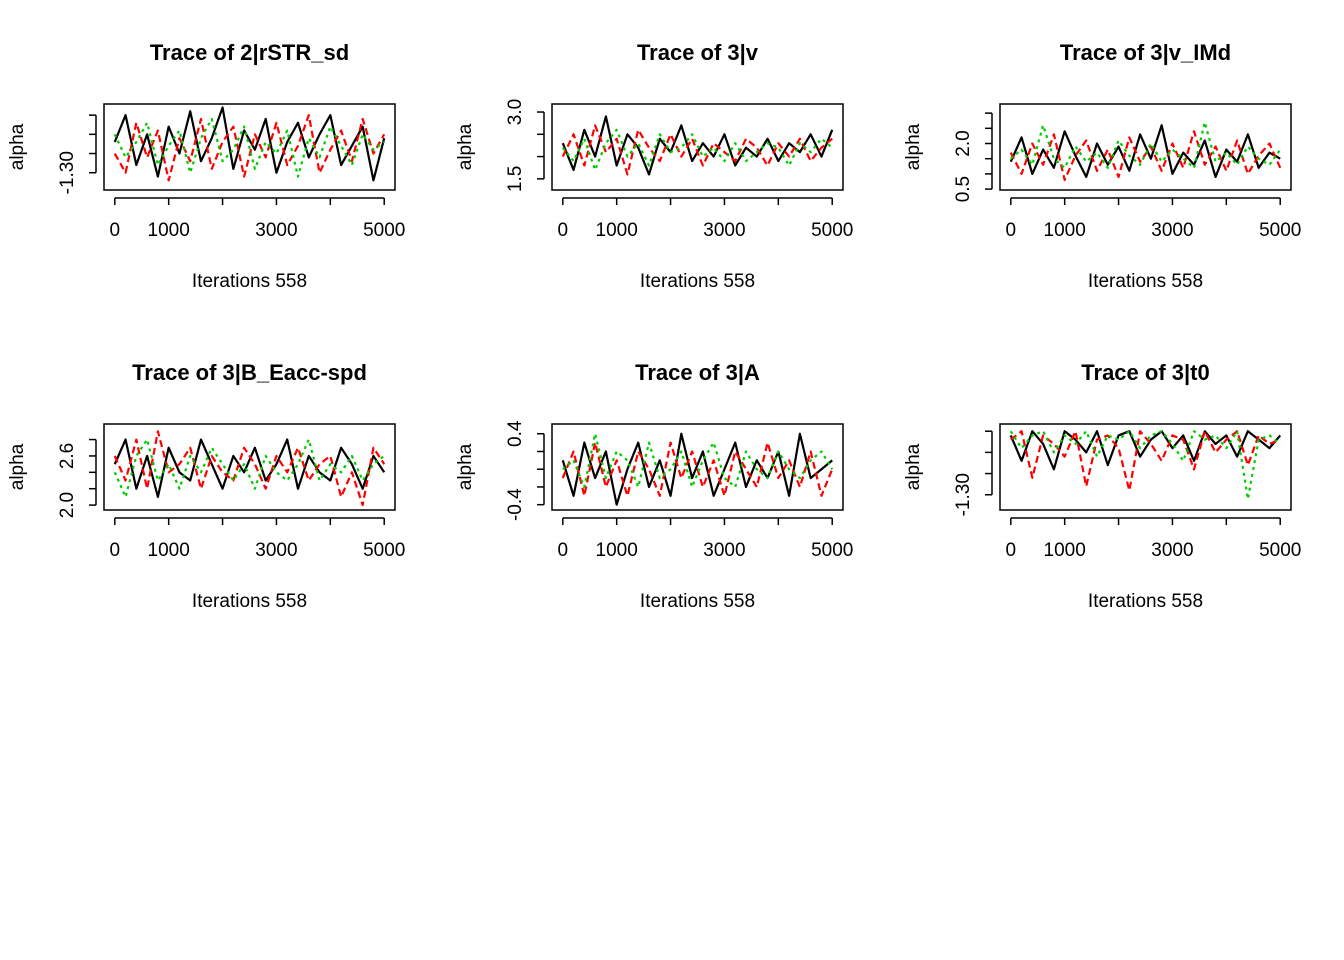 The image size is (1344, 960). What do you see at coordinates (963, 189) in the screenshot?
I see `y-tick-label: 0.5` at bounding box center [963, 189].